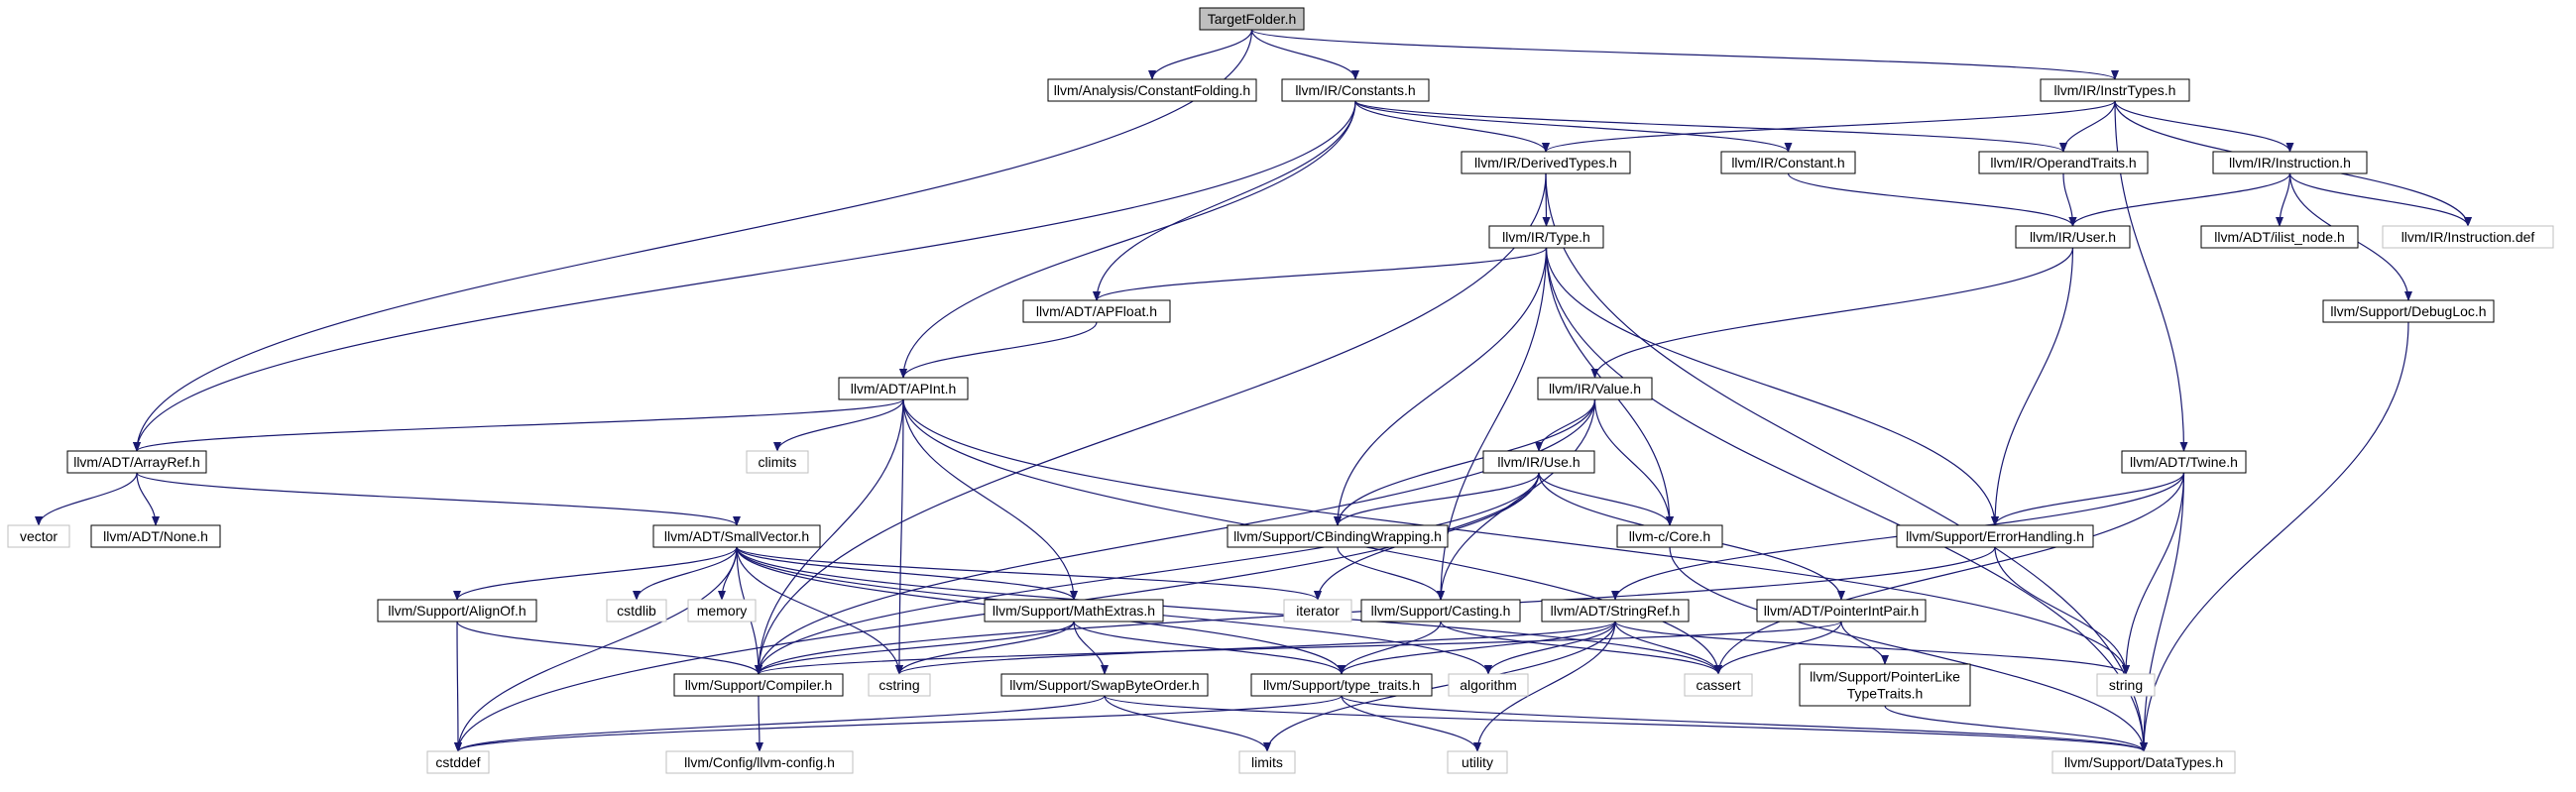 The width and height of the screenshot is (2576, 792). I want to click on edge-llvm-adt-stringref-h-to-string, so click(1872, 648).